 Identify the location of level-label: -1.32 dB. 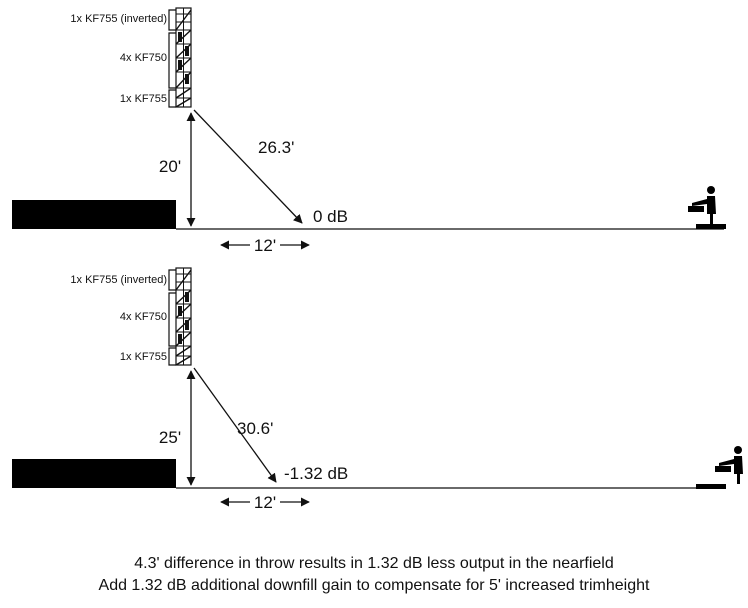
(316, 473).